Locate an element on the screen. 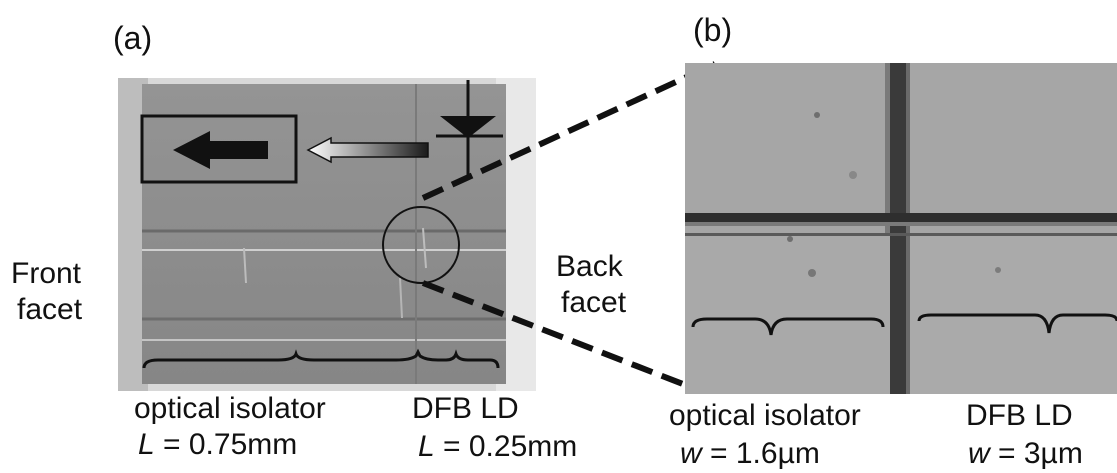 The width and height of the screenshot is (1117, 473). b-ld-param: w = 3µm is located at coordinates (1025, 454).